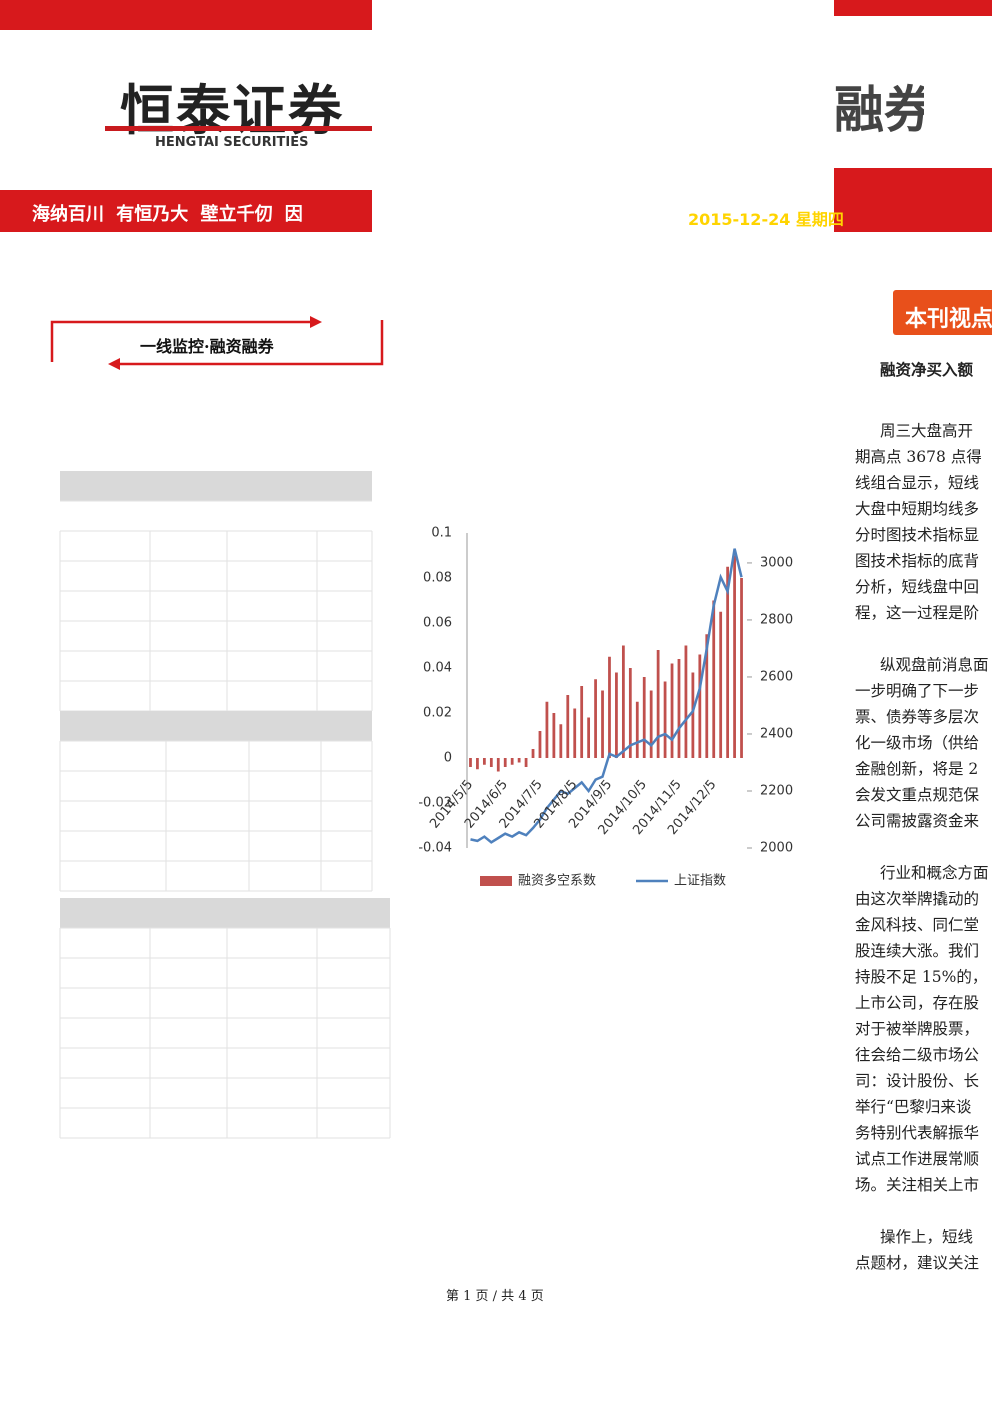 The image size is (992, 1403). Describe the element at coordinates (879, 110) in the screenshot. I see `logo-right: 融券` at that location.